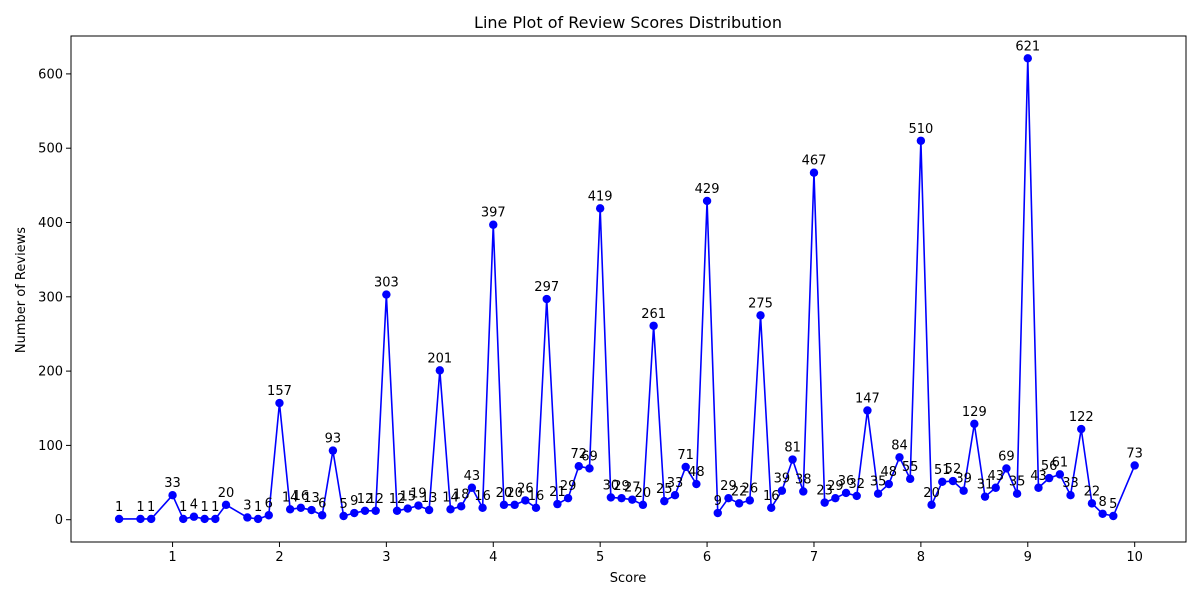 The height and width of the screenshot is (600, 1200). What do you see at coordinates (653, 314) in the screenshot?
I see `data-label: 261` at bounding box center [653, 314].